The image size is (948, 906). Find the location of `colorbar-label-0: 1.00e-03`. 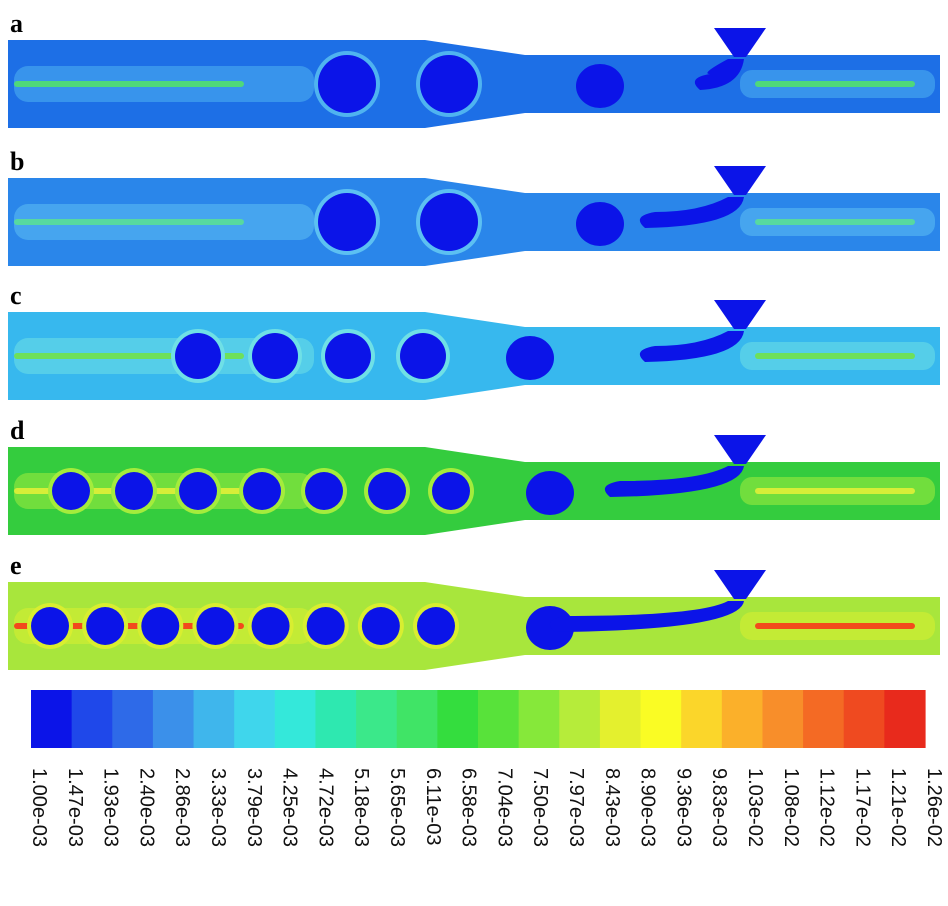

colorbar-label-0: 1.00e-03 is located at coordinates (39, 807).